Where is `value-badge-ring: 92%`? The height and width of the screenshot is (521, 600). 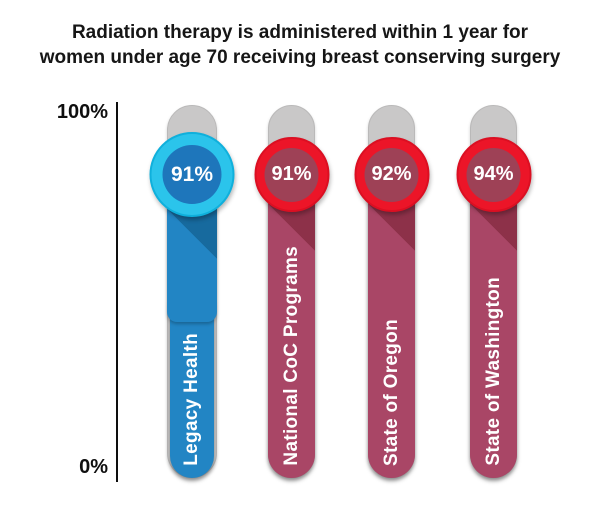 value-badge-ring: 92% is located at coordinates (391, 174).